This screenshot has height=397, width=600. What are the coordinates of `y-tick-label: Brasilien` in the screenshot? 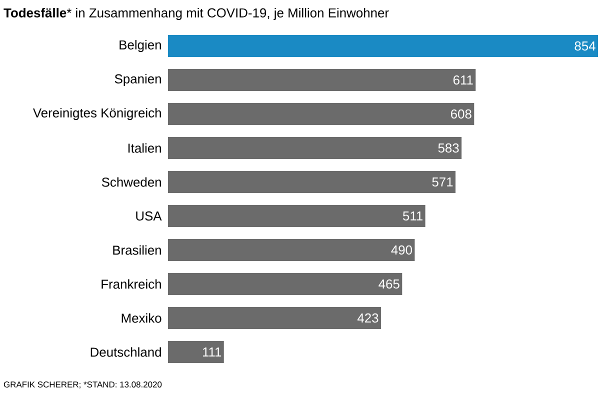 It's located at (137, 250).